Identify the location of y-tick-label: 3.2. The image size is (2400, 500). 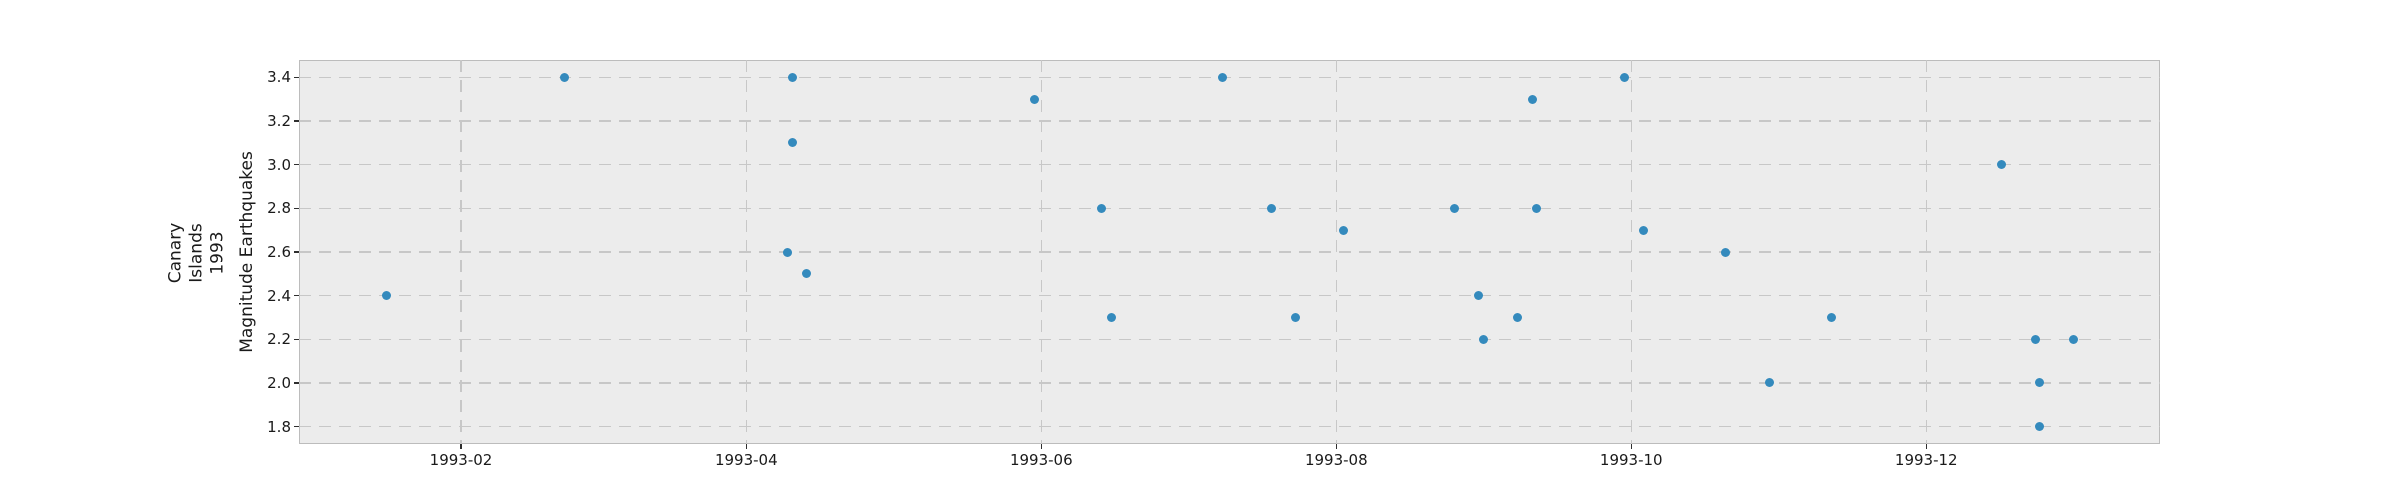
(279, 121).